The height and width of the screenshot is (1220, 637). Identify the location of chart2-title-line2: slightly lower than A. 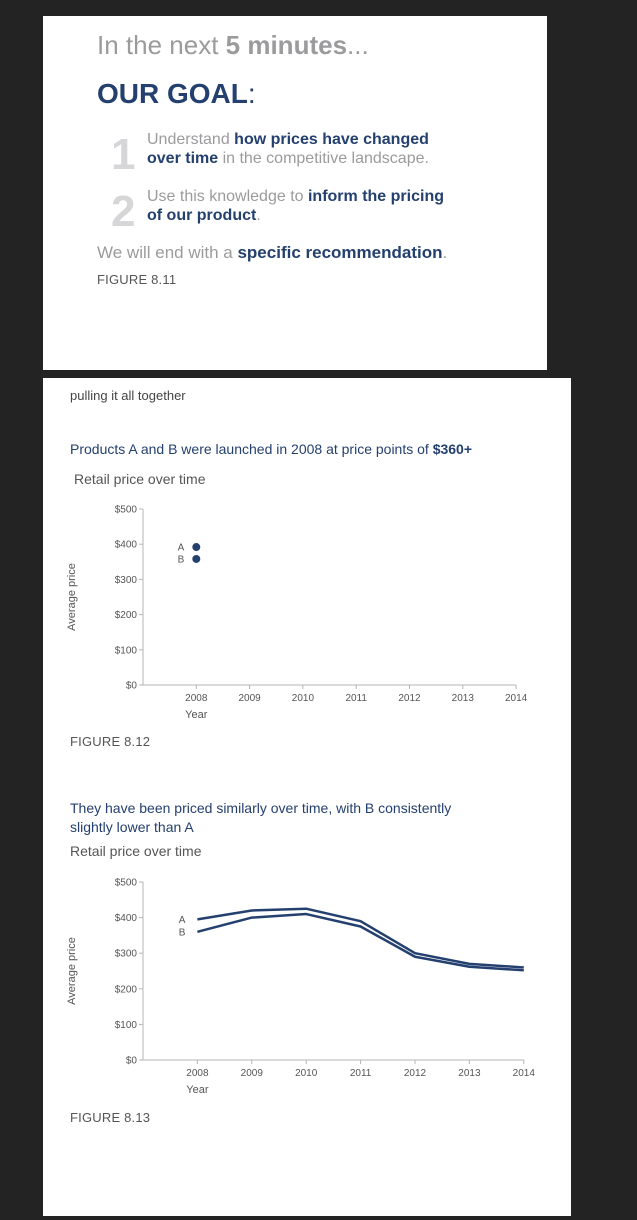
(132, 827).